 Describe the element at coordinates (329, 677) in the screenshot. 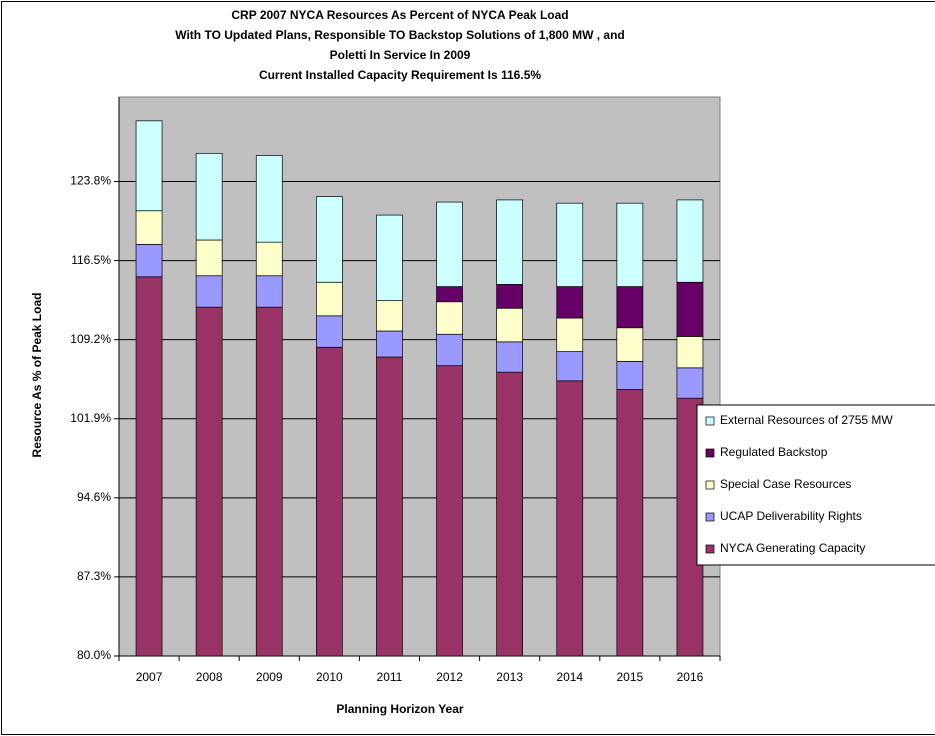

I see `x-tick-label: 2010` at that location.